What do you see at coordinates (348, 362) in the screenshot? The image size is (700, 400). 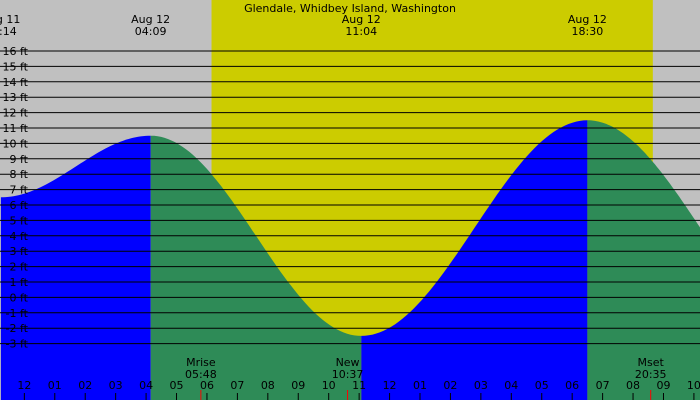 I see `moon-event-label: New` at bounding box center [348, 362].